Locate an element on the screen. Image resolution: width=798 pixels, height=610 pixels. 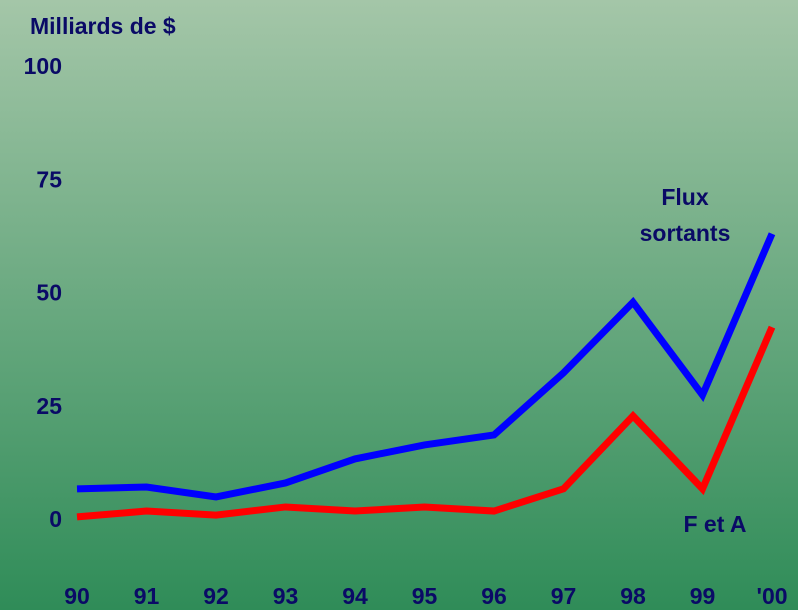
x-tick-label: 94 is located at coordinates (355, 596).